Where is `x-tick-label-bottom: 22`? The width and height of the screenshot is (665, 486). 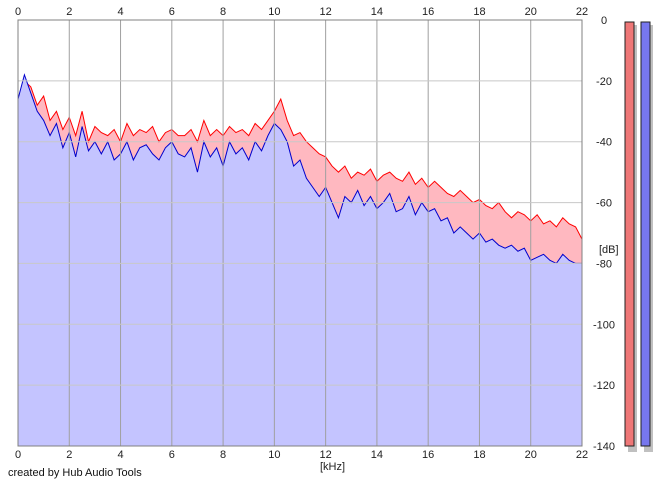
x-tick-label-bottom: 22 is located at coordinates (582, 455).